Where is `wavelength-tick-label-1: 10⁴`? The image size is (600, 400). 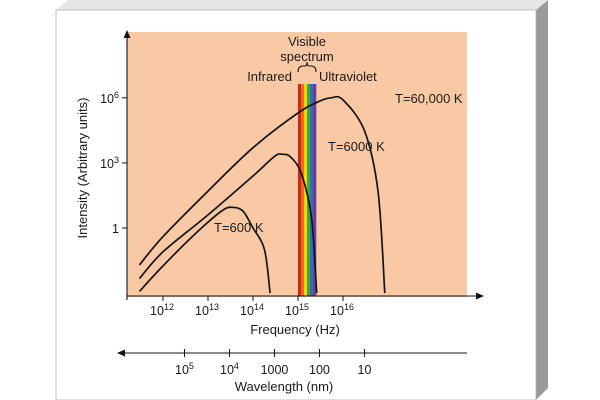 wavelength-tick-label-1: 10⁴ is located at coordinates (229, 369).